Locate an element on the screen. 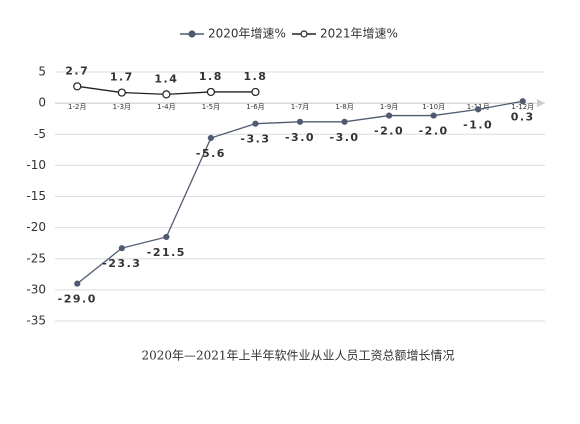 This screenshot has height=424, width=580. x-tick-label: 1-6月 is located at coordinates (255, 107).